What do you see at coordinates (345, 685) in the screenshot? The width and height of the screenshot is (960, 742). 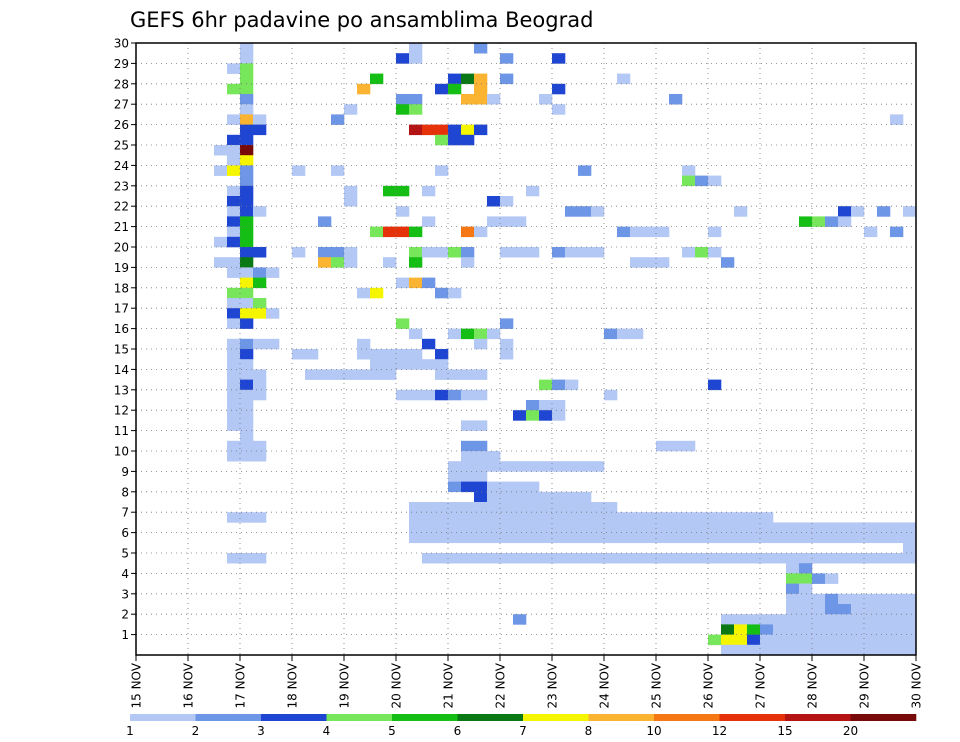 I see `x-tick-label: 19 NOV` at bounding box center [345, 685].